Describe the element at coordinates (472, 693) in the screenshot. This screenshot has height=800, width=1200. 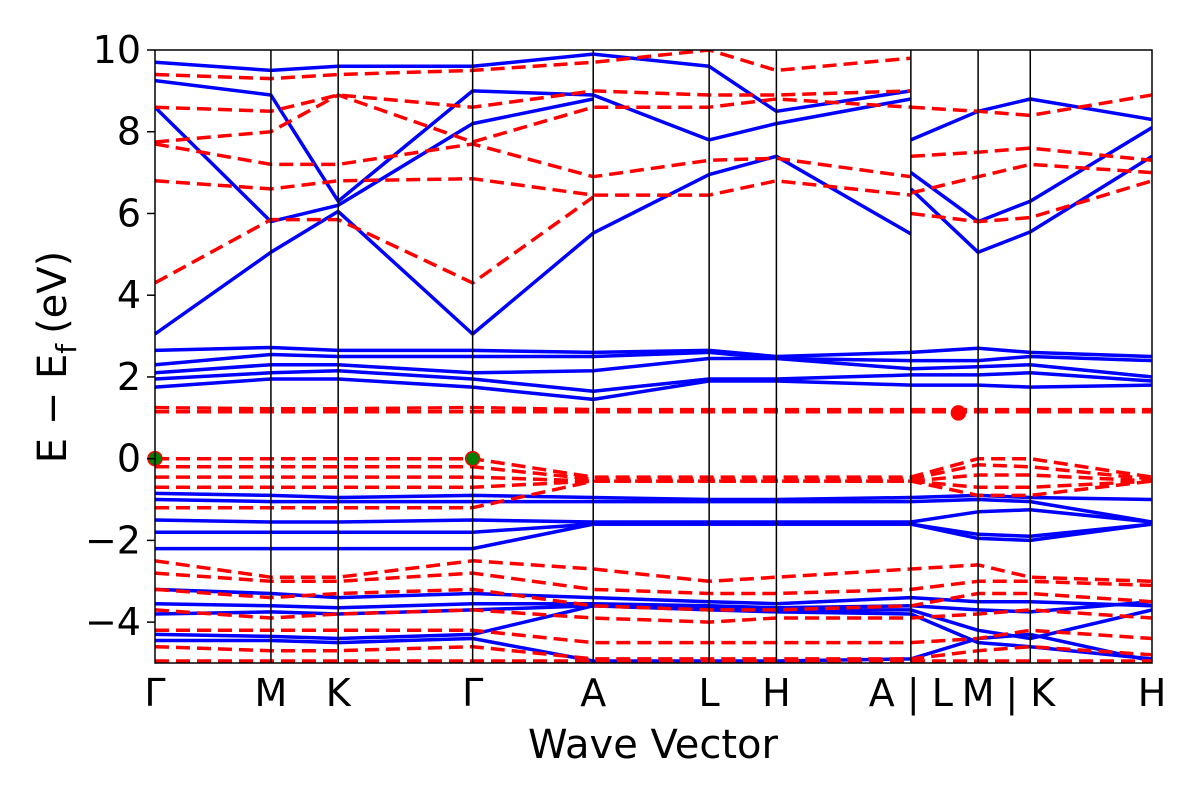
I see `x-tick-label-3: Γ` at that location.